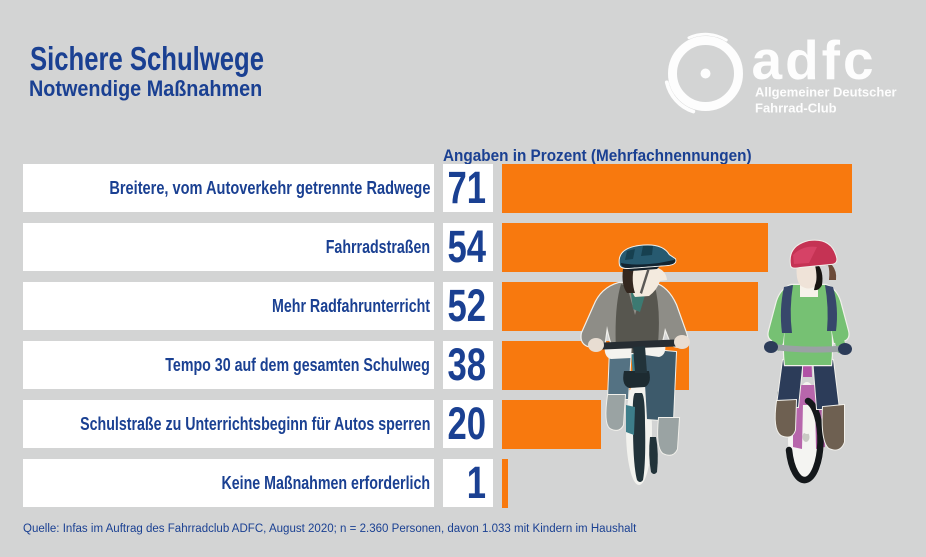  What do you see at coordinates (826, 91) in the screenshot?
I see `svg-text: Allgemeiner Deutscher` at bounding box center [826, 91].